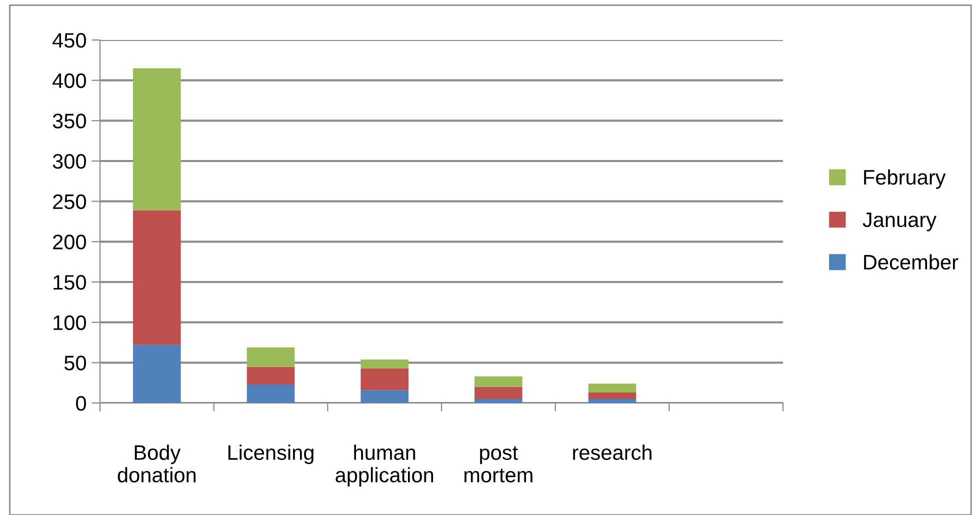 Image resolution: width=976 pixels, height=515 pixels. Describe the element at coordinates (911, 262) in the screenshot. I see `legend-label: December` at that location.